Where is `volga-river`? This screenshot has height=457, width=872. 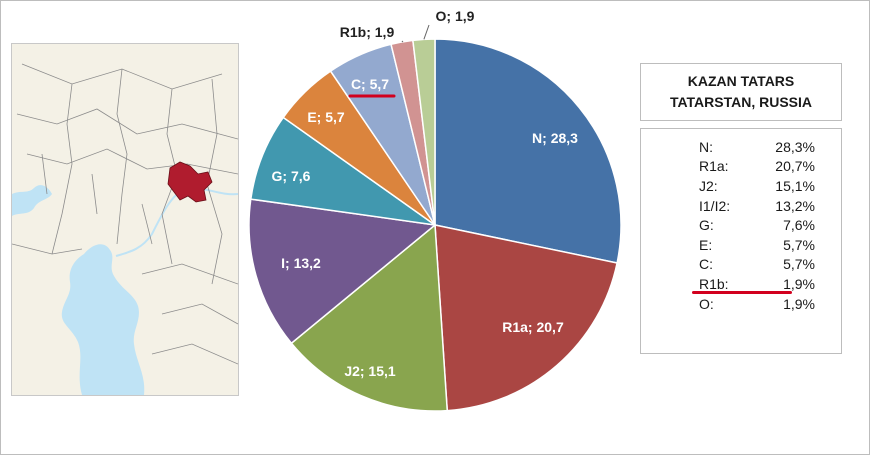 volga-river is located at coordinates (176, 222).